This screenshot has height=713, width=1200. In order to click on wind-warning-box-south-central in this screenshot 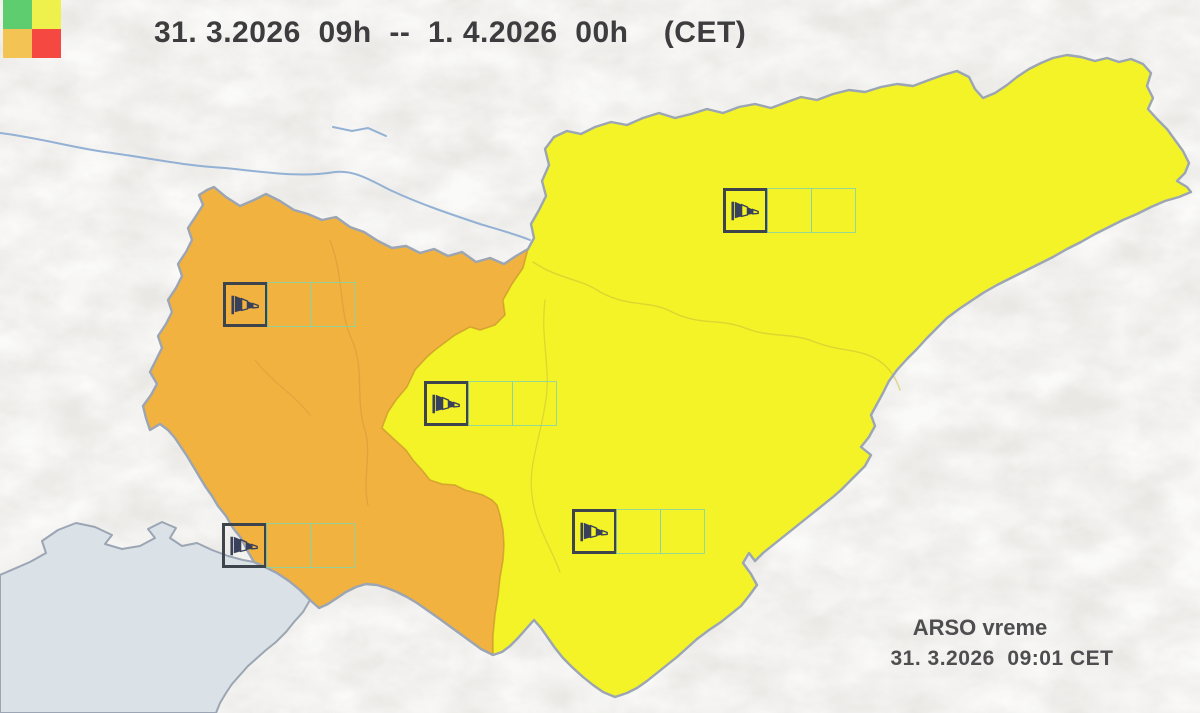, I will do `click(638, 531)`.